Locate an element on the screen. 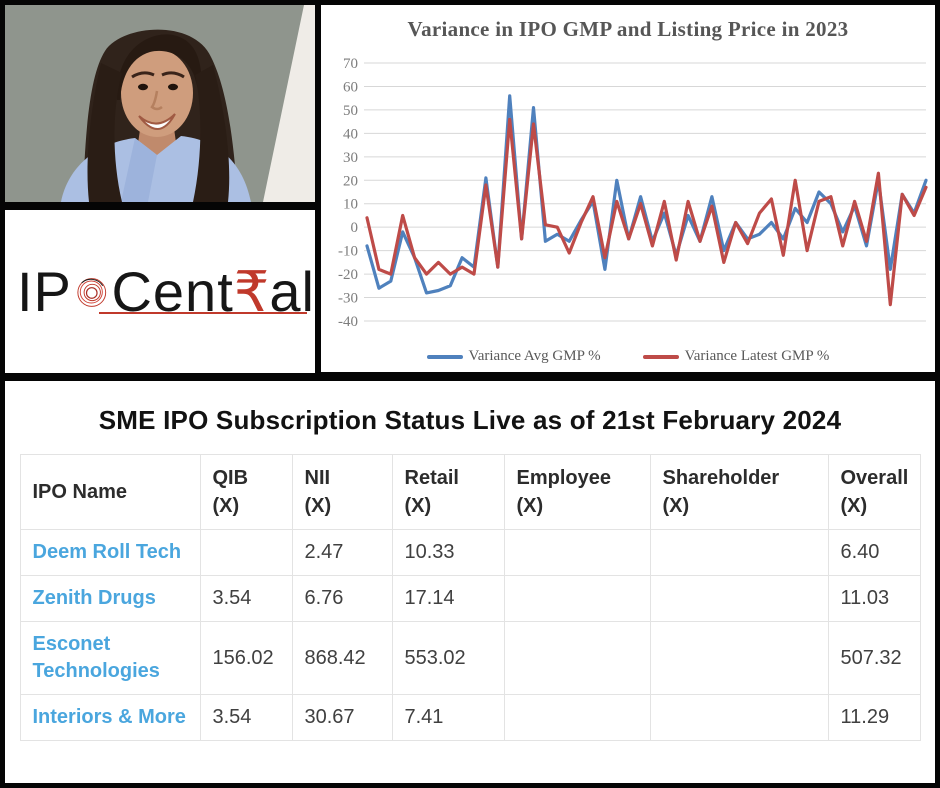 This screenshot has height=788, width=940. eye-left is located at coordinates (143, 87).